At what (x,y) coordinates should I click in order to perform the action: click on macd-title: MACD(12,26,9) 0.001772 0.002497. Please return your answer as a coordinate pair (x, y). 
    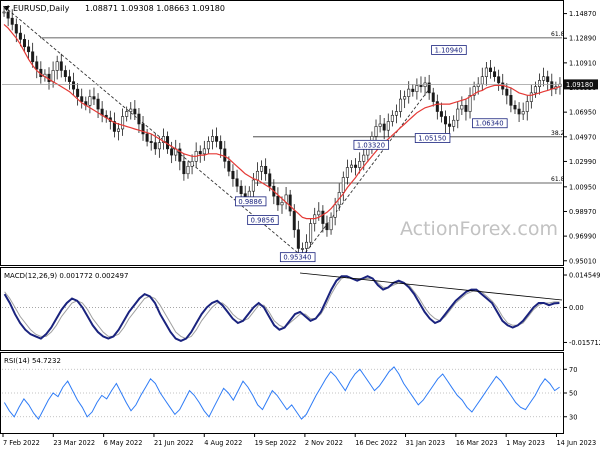
    Looking at the image, I should click on (66, 276).